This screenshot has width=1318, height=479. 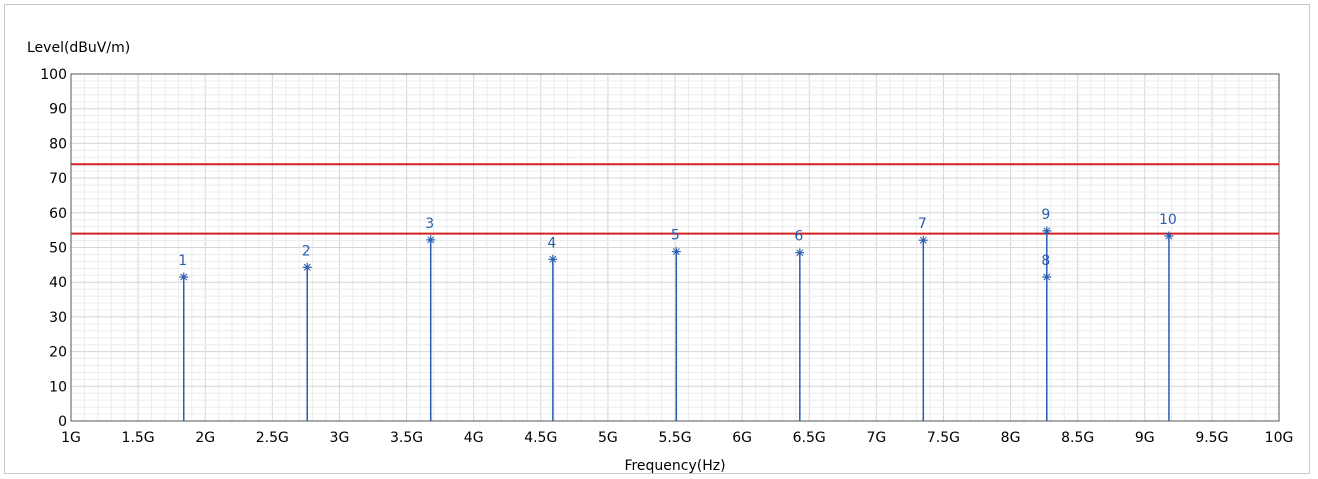 What do you see at coordinates (675, 199) in the screenshot?
I see `limit-lines` at bounding box center [675, 199].